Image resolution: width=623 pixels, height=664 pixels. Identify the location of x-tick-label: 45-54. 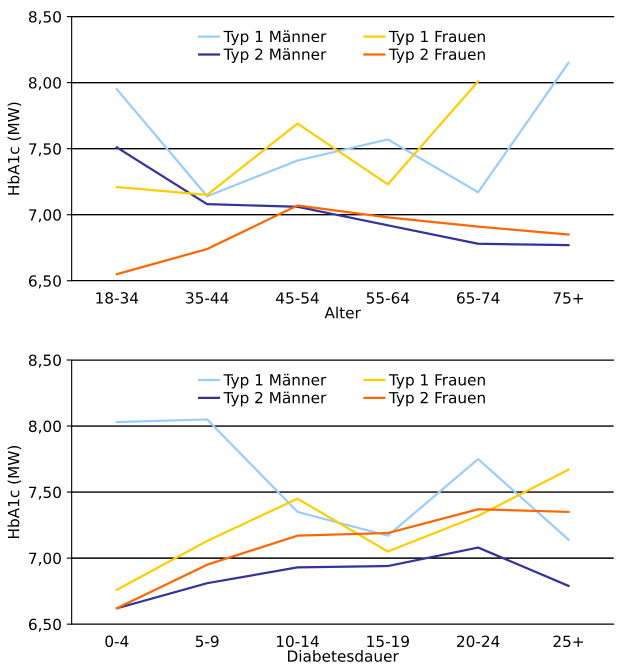
(297, 298).